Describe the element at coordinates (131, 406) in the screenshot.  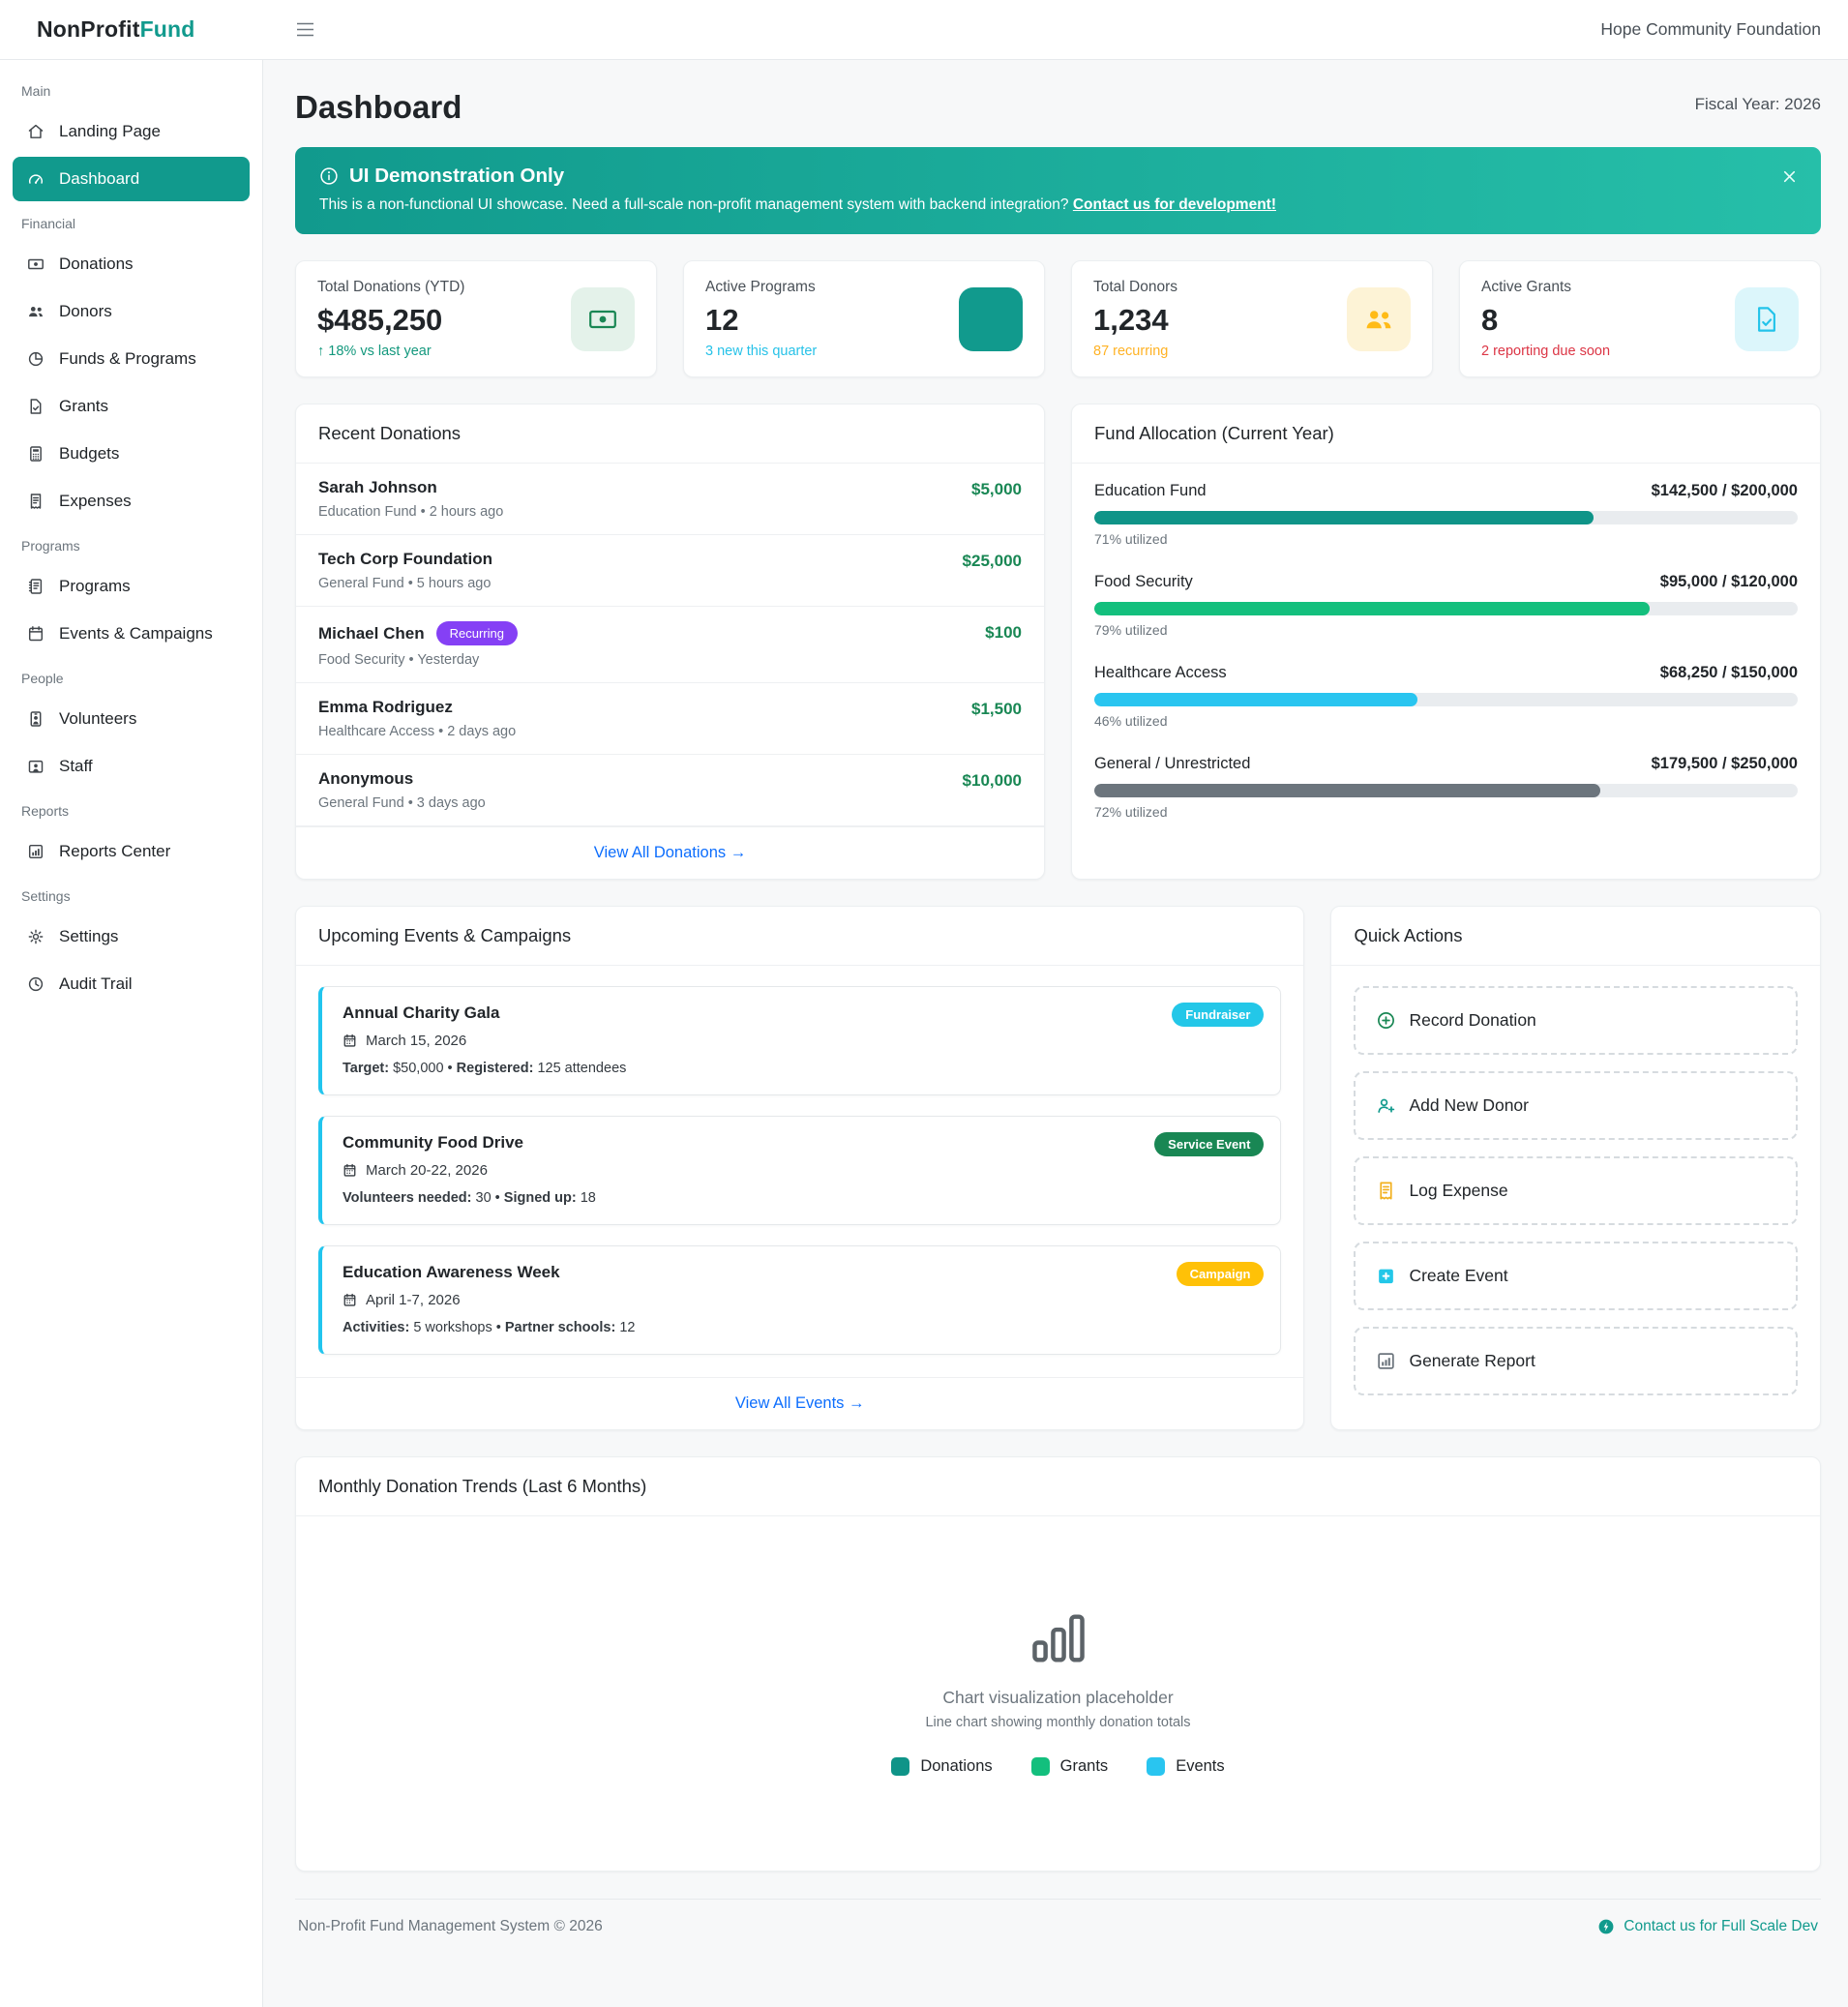
I see `sidebar-item-grants: Grants` at that location.